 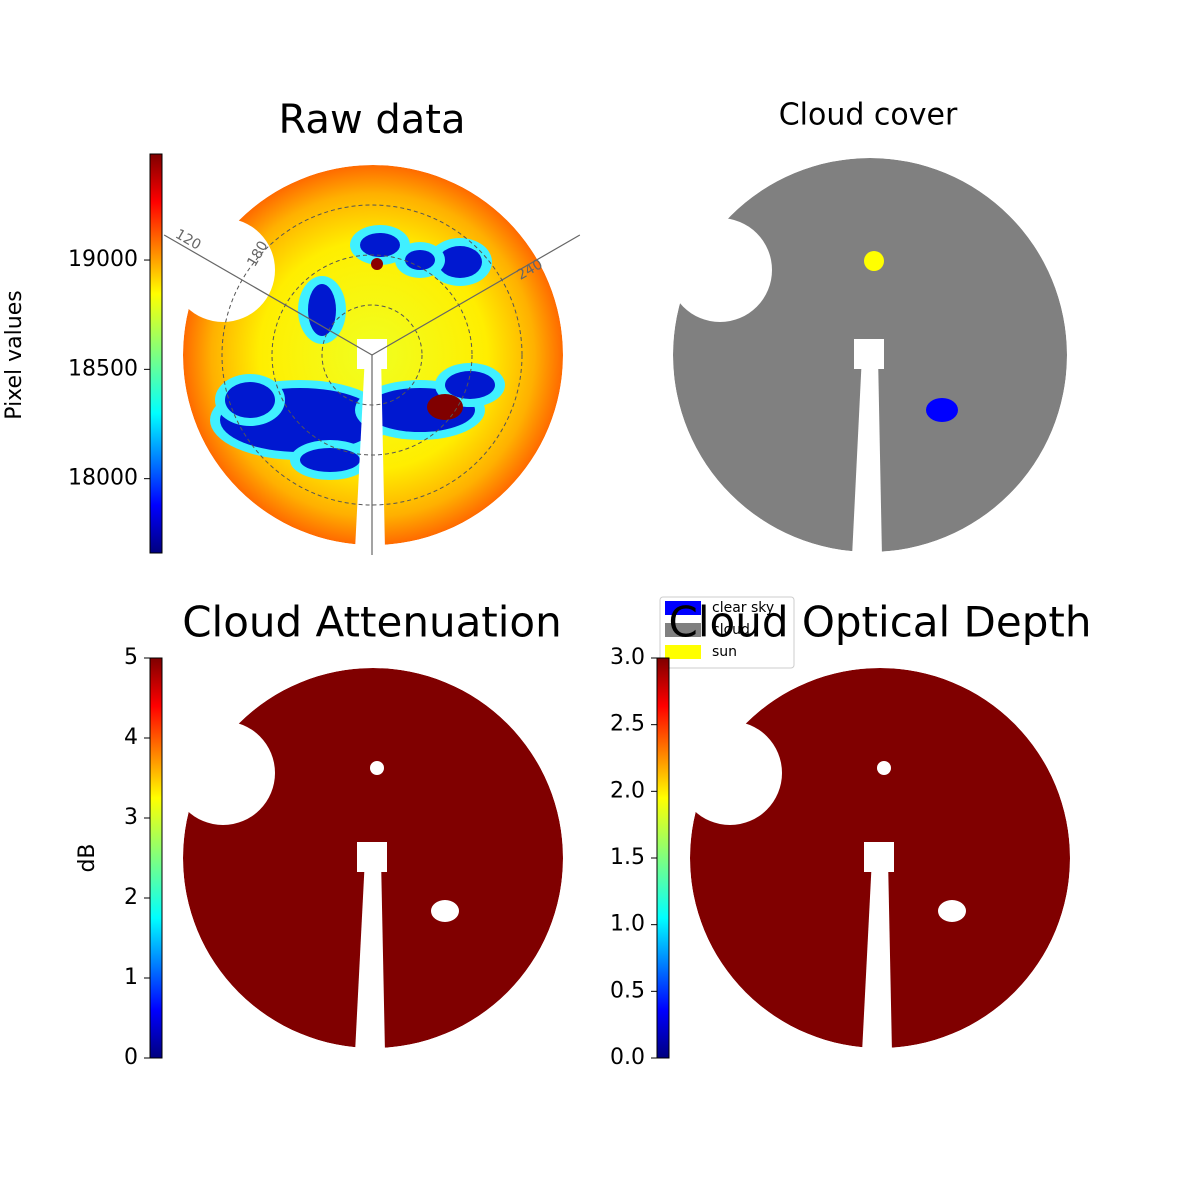 I want to click on colorbar-tick-label: 2.0, so click(x=627, y=790).